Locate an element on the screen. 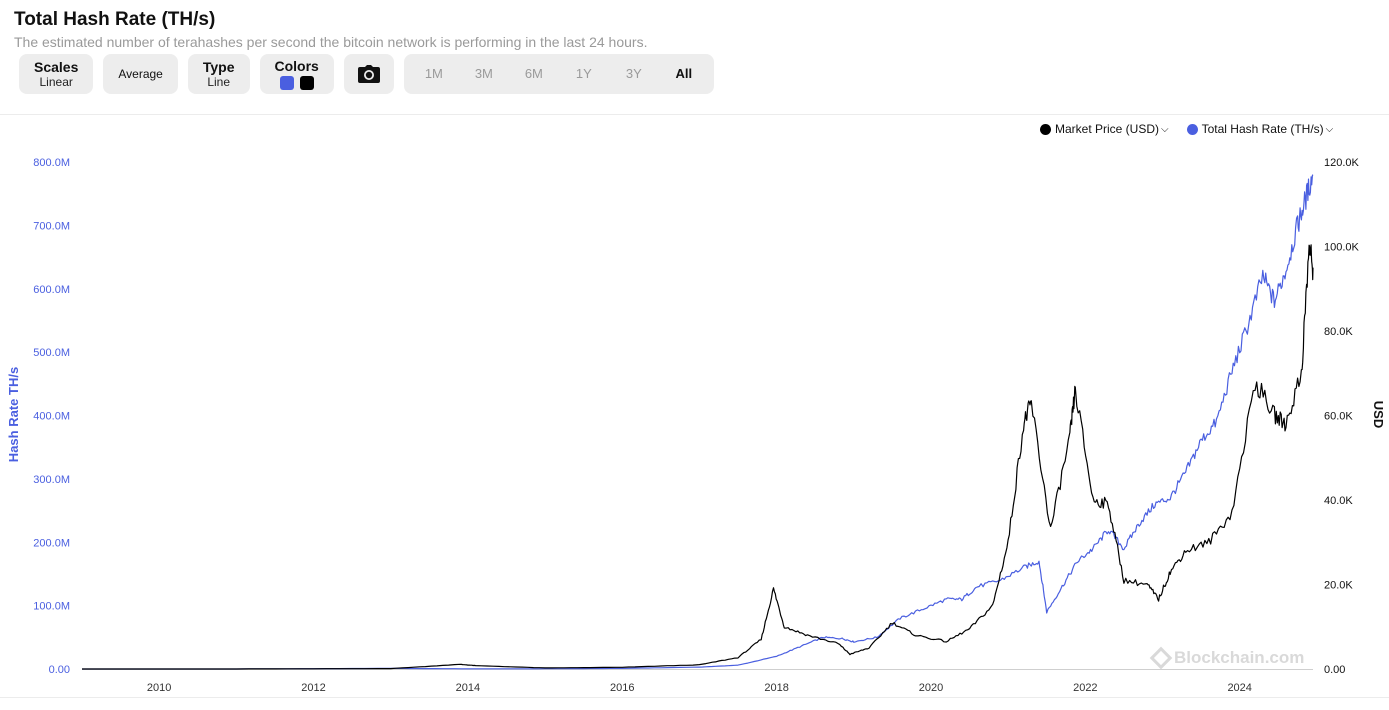  y-axis-right-label: USD is located at coordinates (1378, 414).